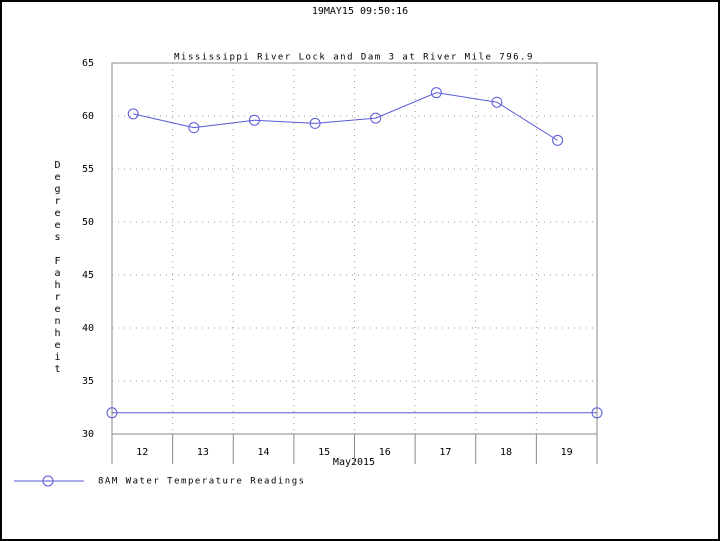 The image size is (720, 541). What do you see at coordinates (88, 328) in the screenshot?
I see `y-tick-label: 40` at bounding box center [88, 328].